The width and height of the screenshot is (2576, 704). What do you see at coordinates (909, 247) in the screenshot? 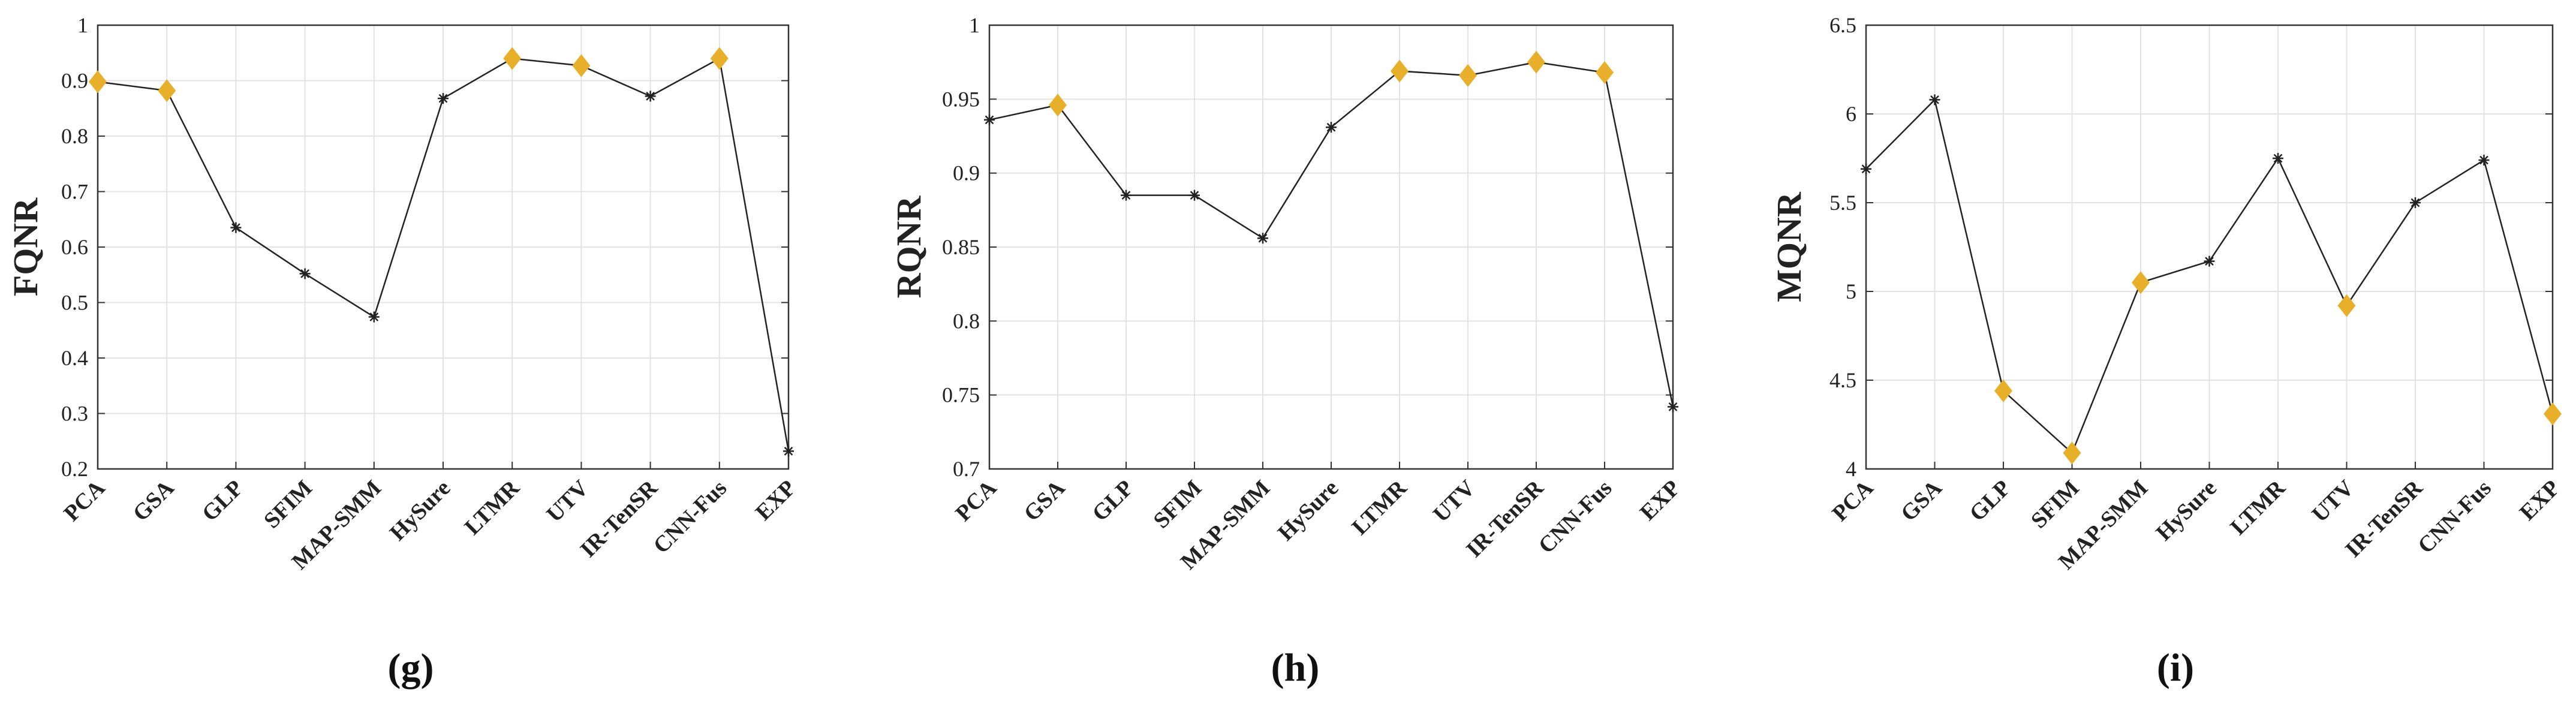
I see `y-axis-label: RQNR` at bounding box center [909, 247].